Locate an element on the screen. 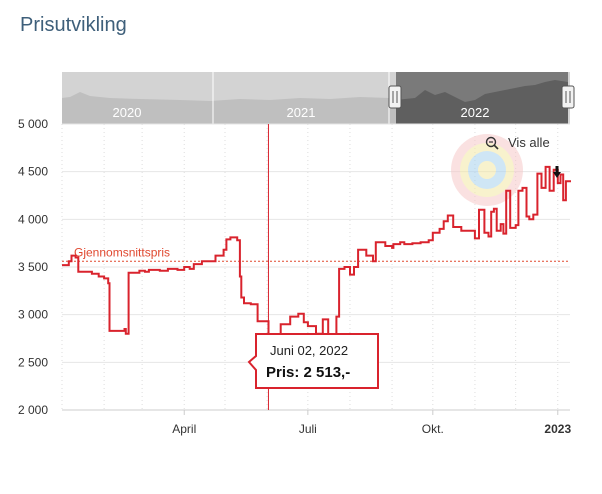  navigator-handle-left is located at coordinates (395, 97).